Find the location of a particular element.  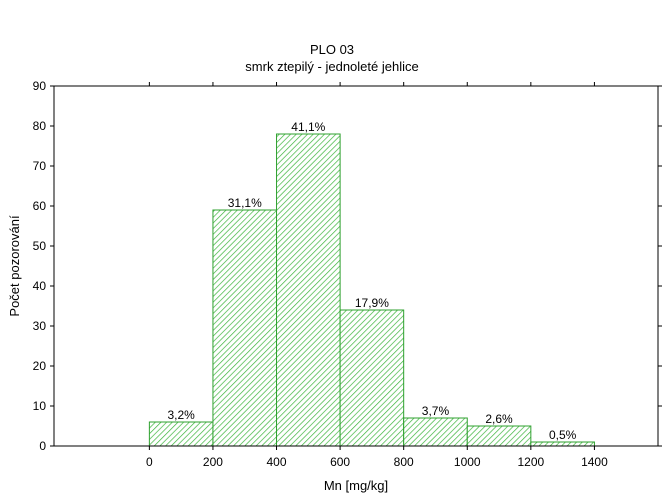

x-tick-label: 400 is located at coordinates (277, 462).